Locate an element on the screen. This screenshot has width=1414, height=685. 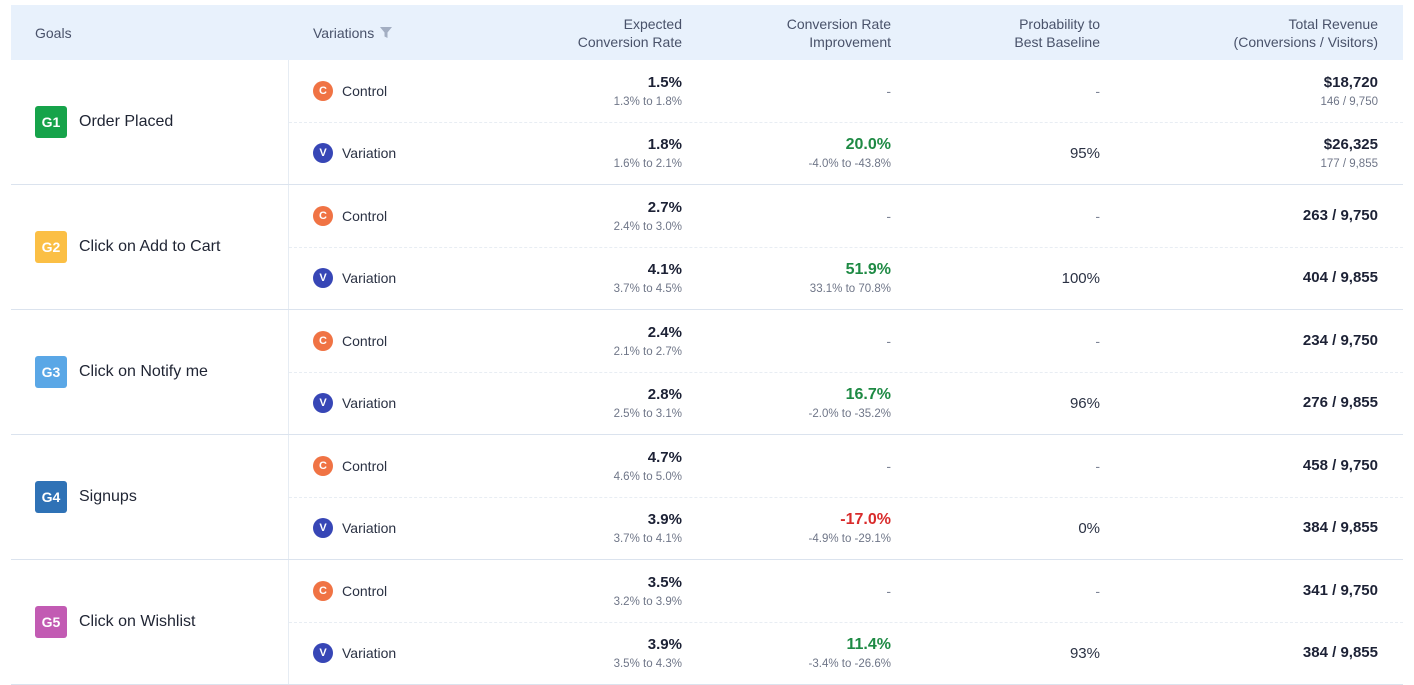
total-revenue: 404 / 9,855 is located at coordinates (1340, 278).